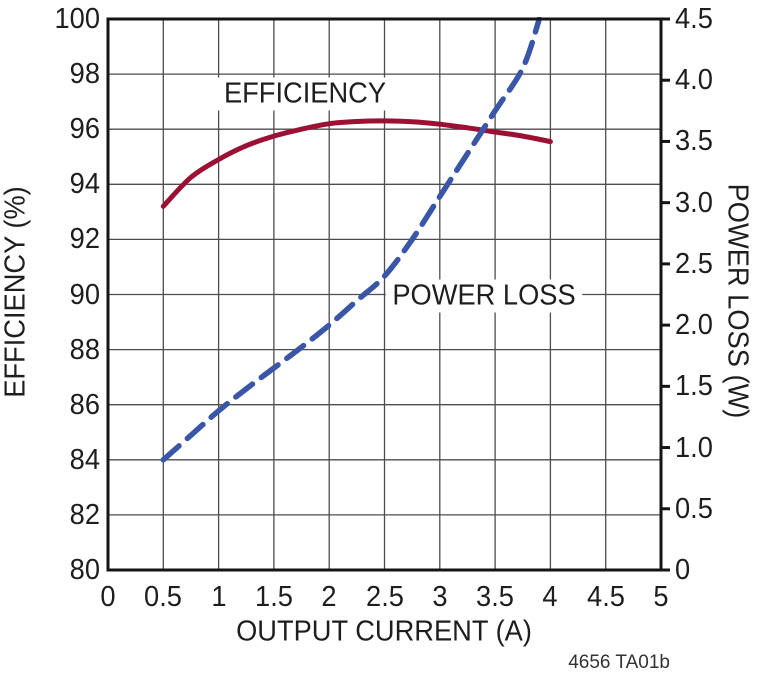  Describe the element at coordinates (694, 508) in the screenshot. I see `y-right-tick: 0.5` at that location.